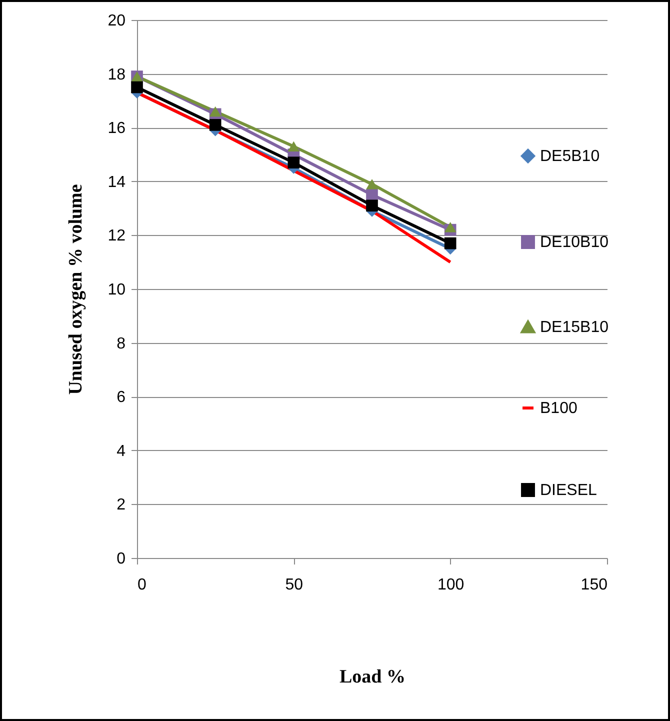  What do you see at coordinates (569, 490) in the screenshot?
I see `legend-label: DIESEL` at bounding box center [569, 490].